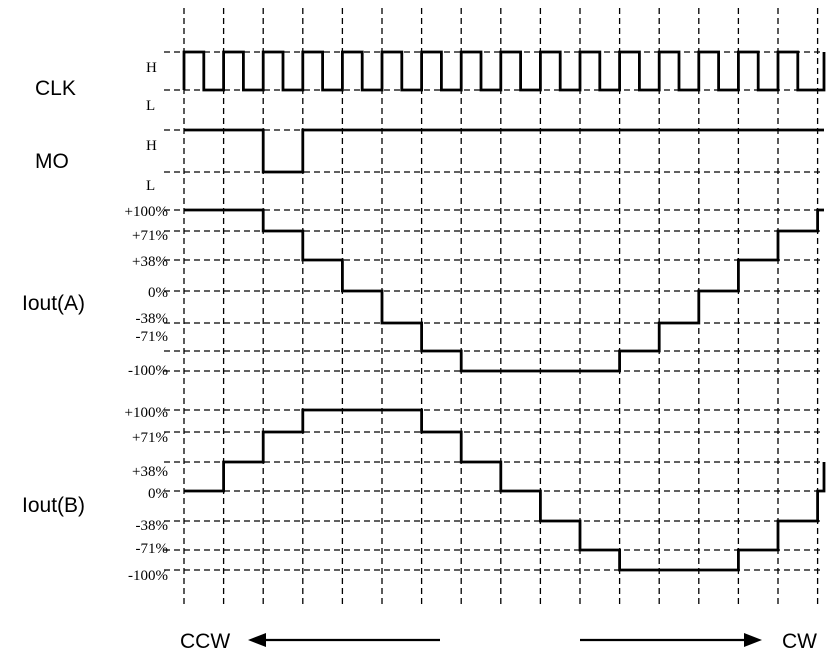 The height and width of the screenshot is (657, 832). I want to click on mo-waveform, so click(504, 151).